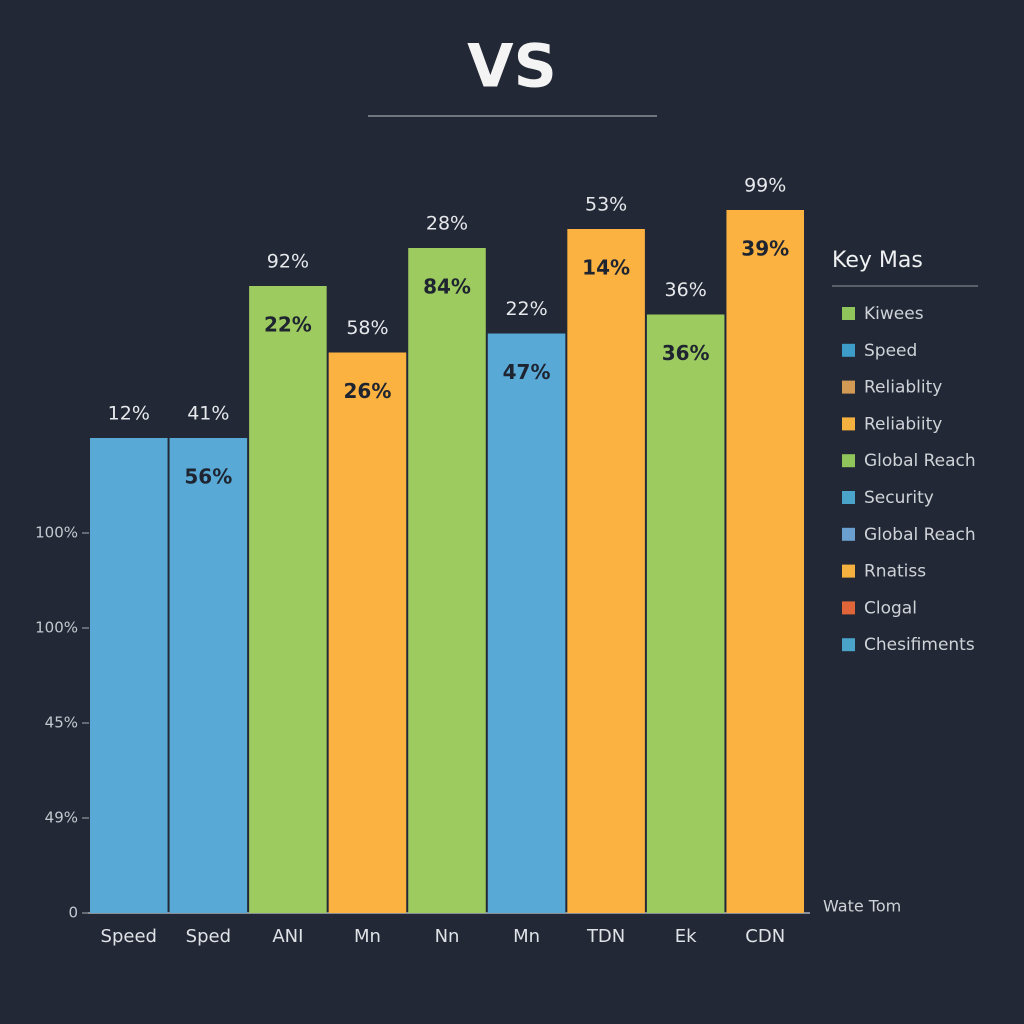 The image size is (1024, 1024). Describe the element at coordinates (686, 353) in the screenshot. I see `bar-label-inside: 36%` at that location.